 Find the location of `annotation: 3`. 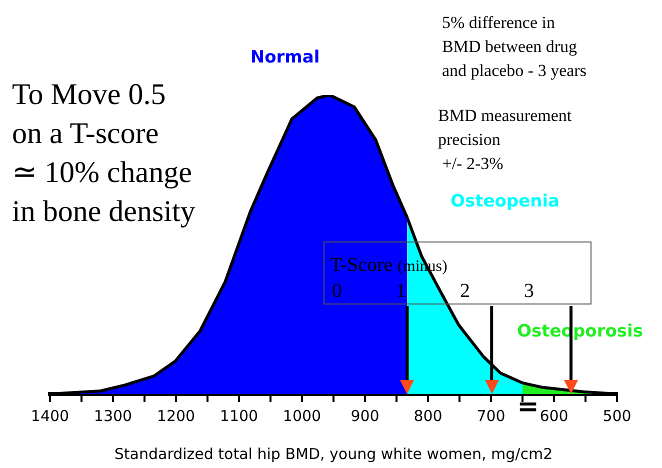

annotation: 3 is located at coordinates (529, 291).